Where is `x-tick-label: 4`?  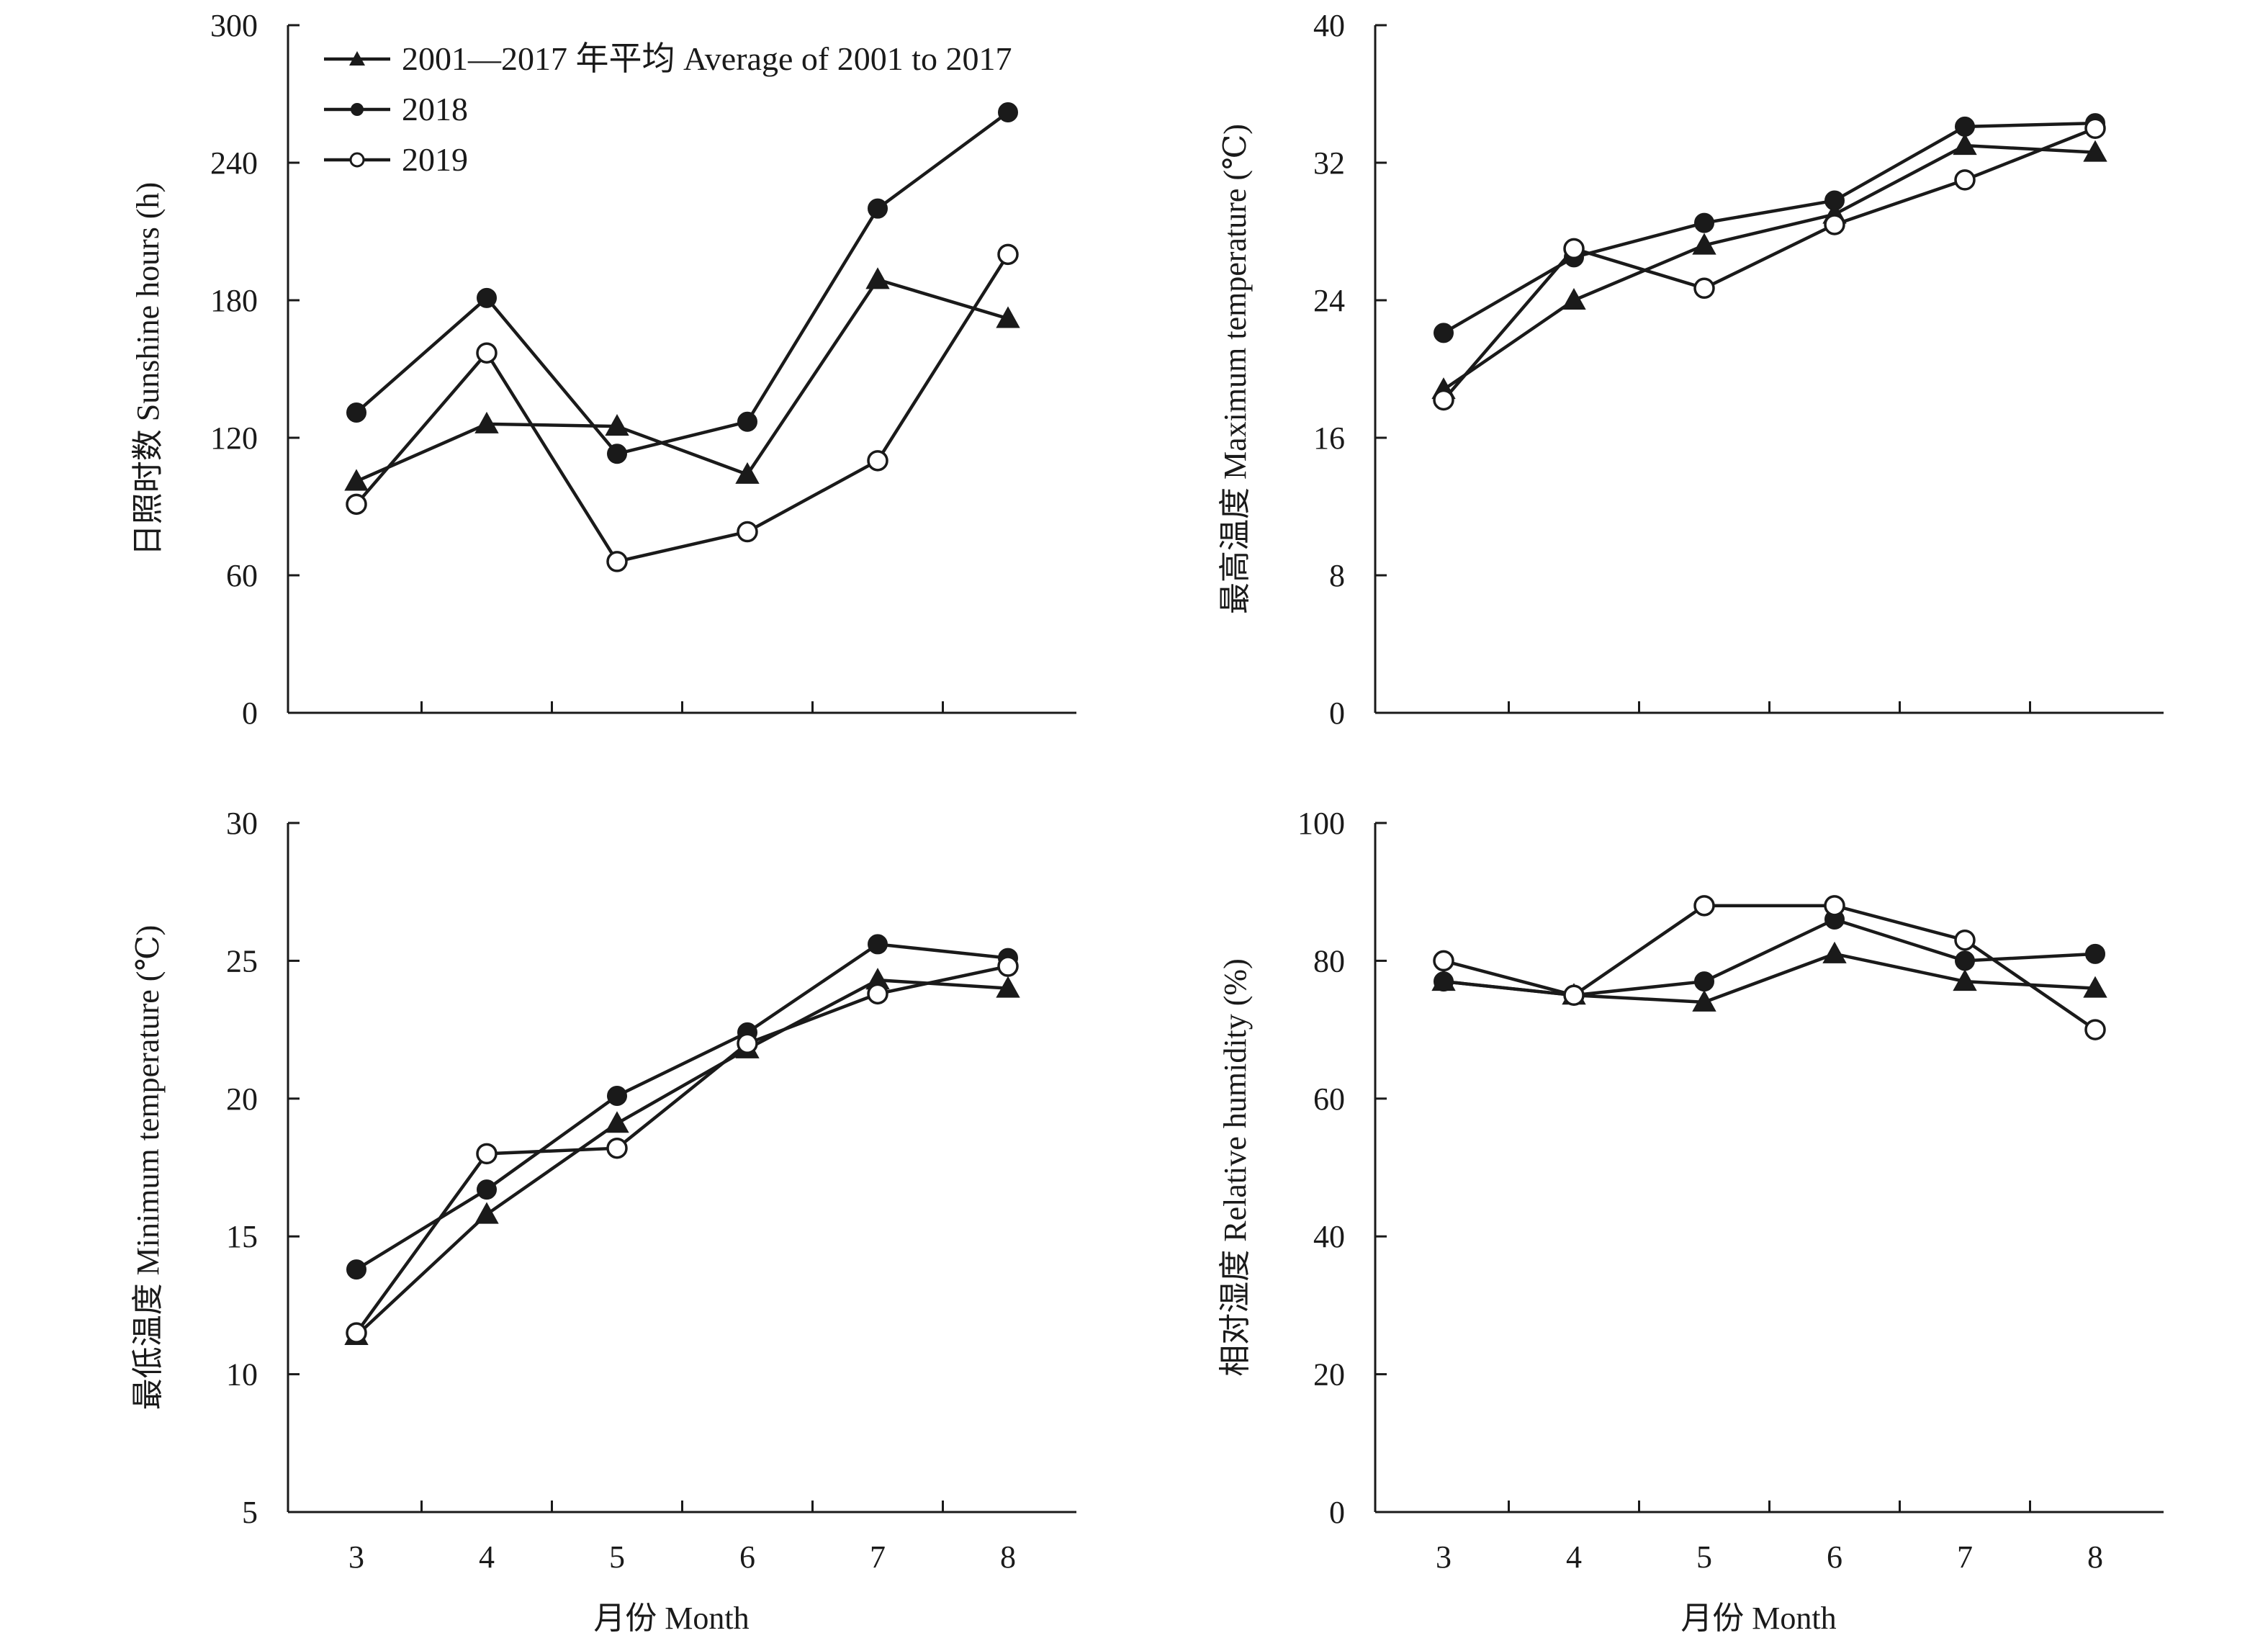 x-tick-label: 4 is located at coordinates (487, 1557).